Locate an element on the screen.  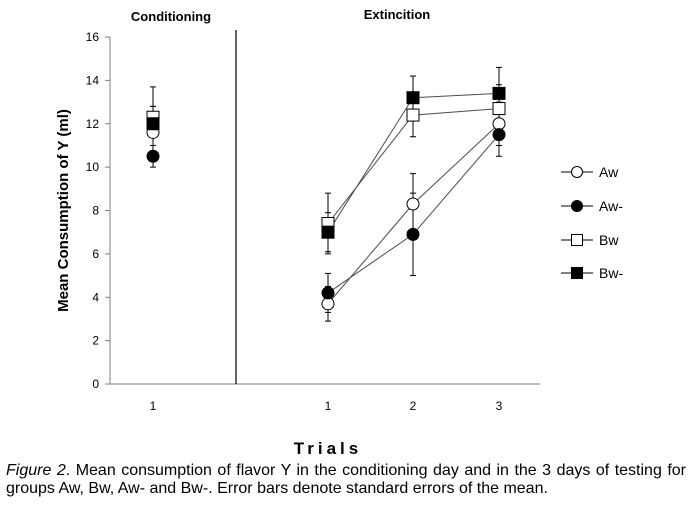
legend-label: Bw- is located at coordinates (611, 273).